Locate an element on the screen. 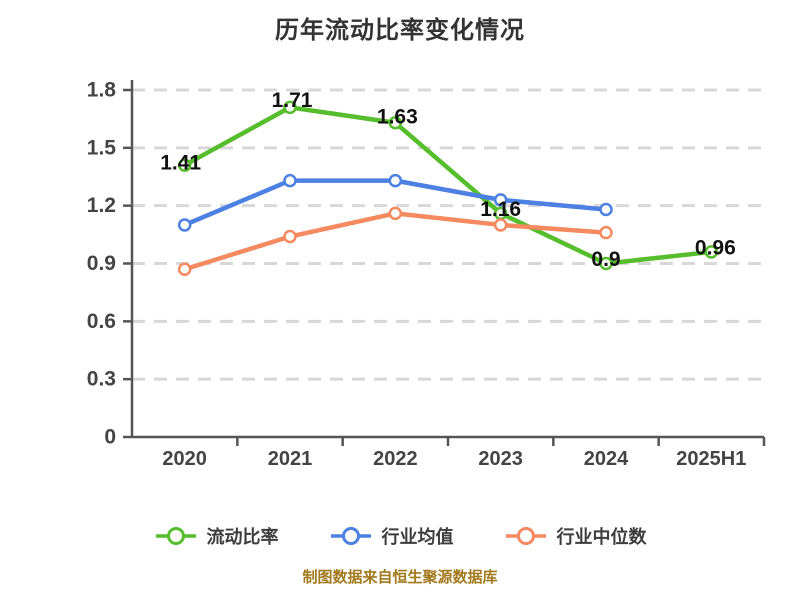 Image resolution: width=800 pixels, height=600 pixels. y-tick-label: 0.9 is located at coordinates (101, 263).